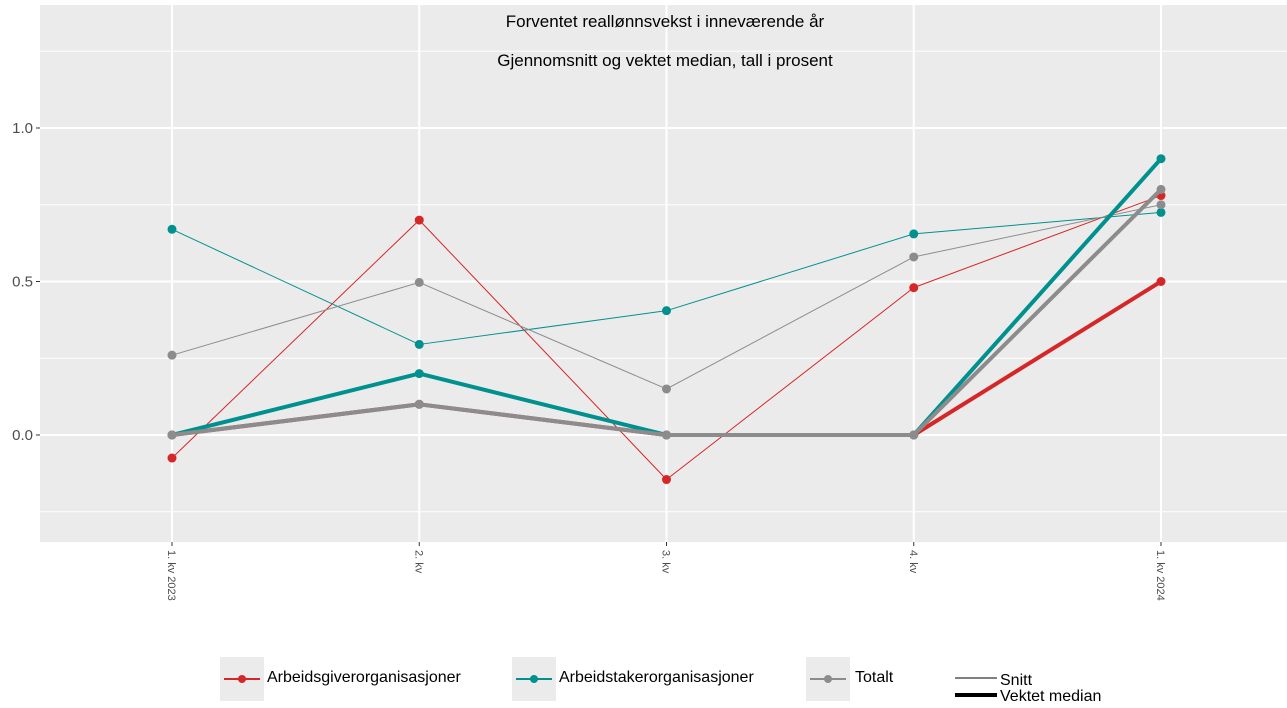  I want to click on x-tick-label: 2. kv, so click(418, 562).